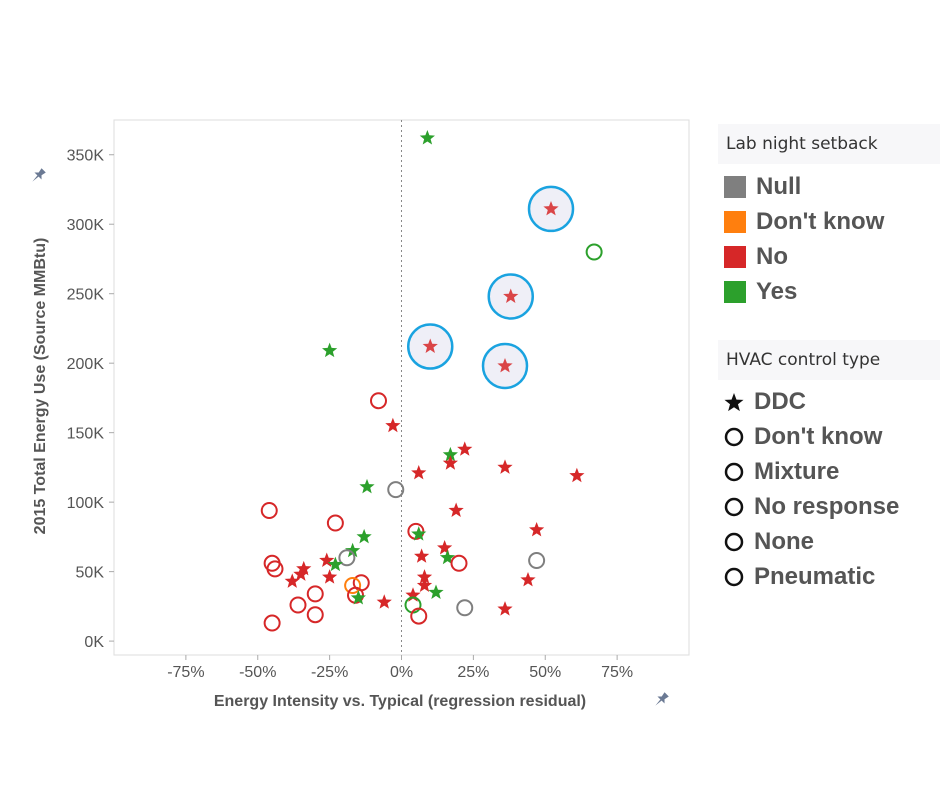 The height and width of the screenshot is (788, 940). I want to click on shape-legend-item: None, so click(829, 541).